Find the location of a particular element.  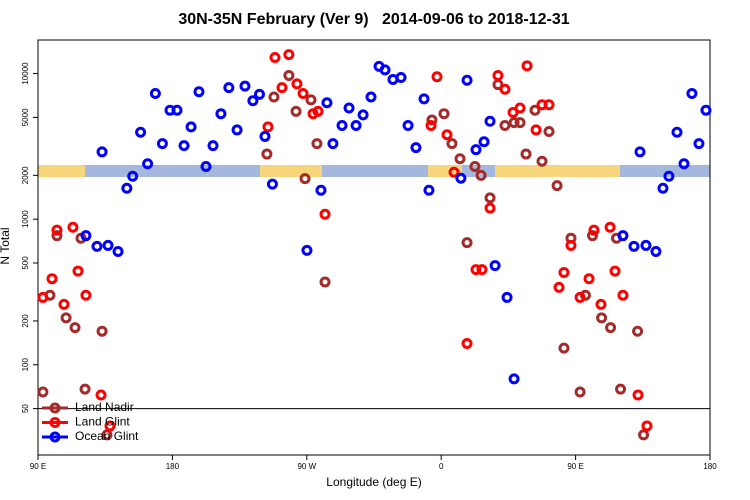

y-tick-label: 1000 is located at coordinates (25, 219).